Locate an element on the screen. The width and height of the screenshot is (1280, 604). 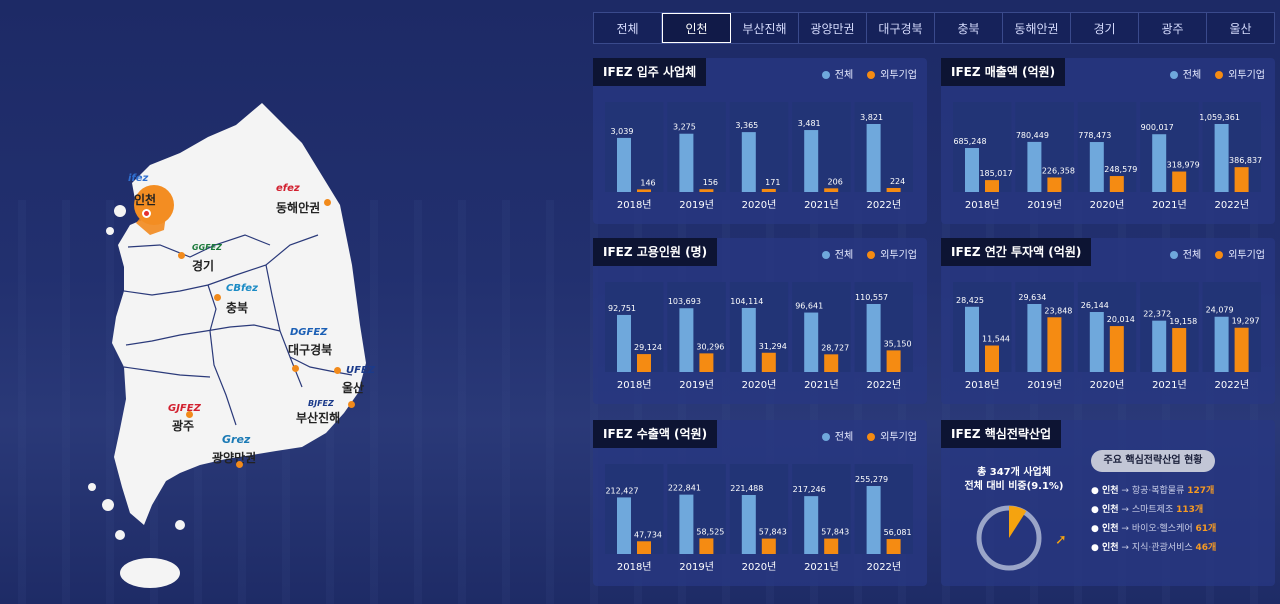
panel-title: IFEZ 연간 투자액 (억원) is located at coordinates (1016, 252).